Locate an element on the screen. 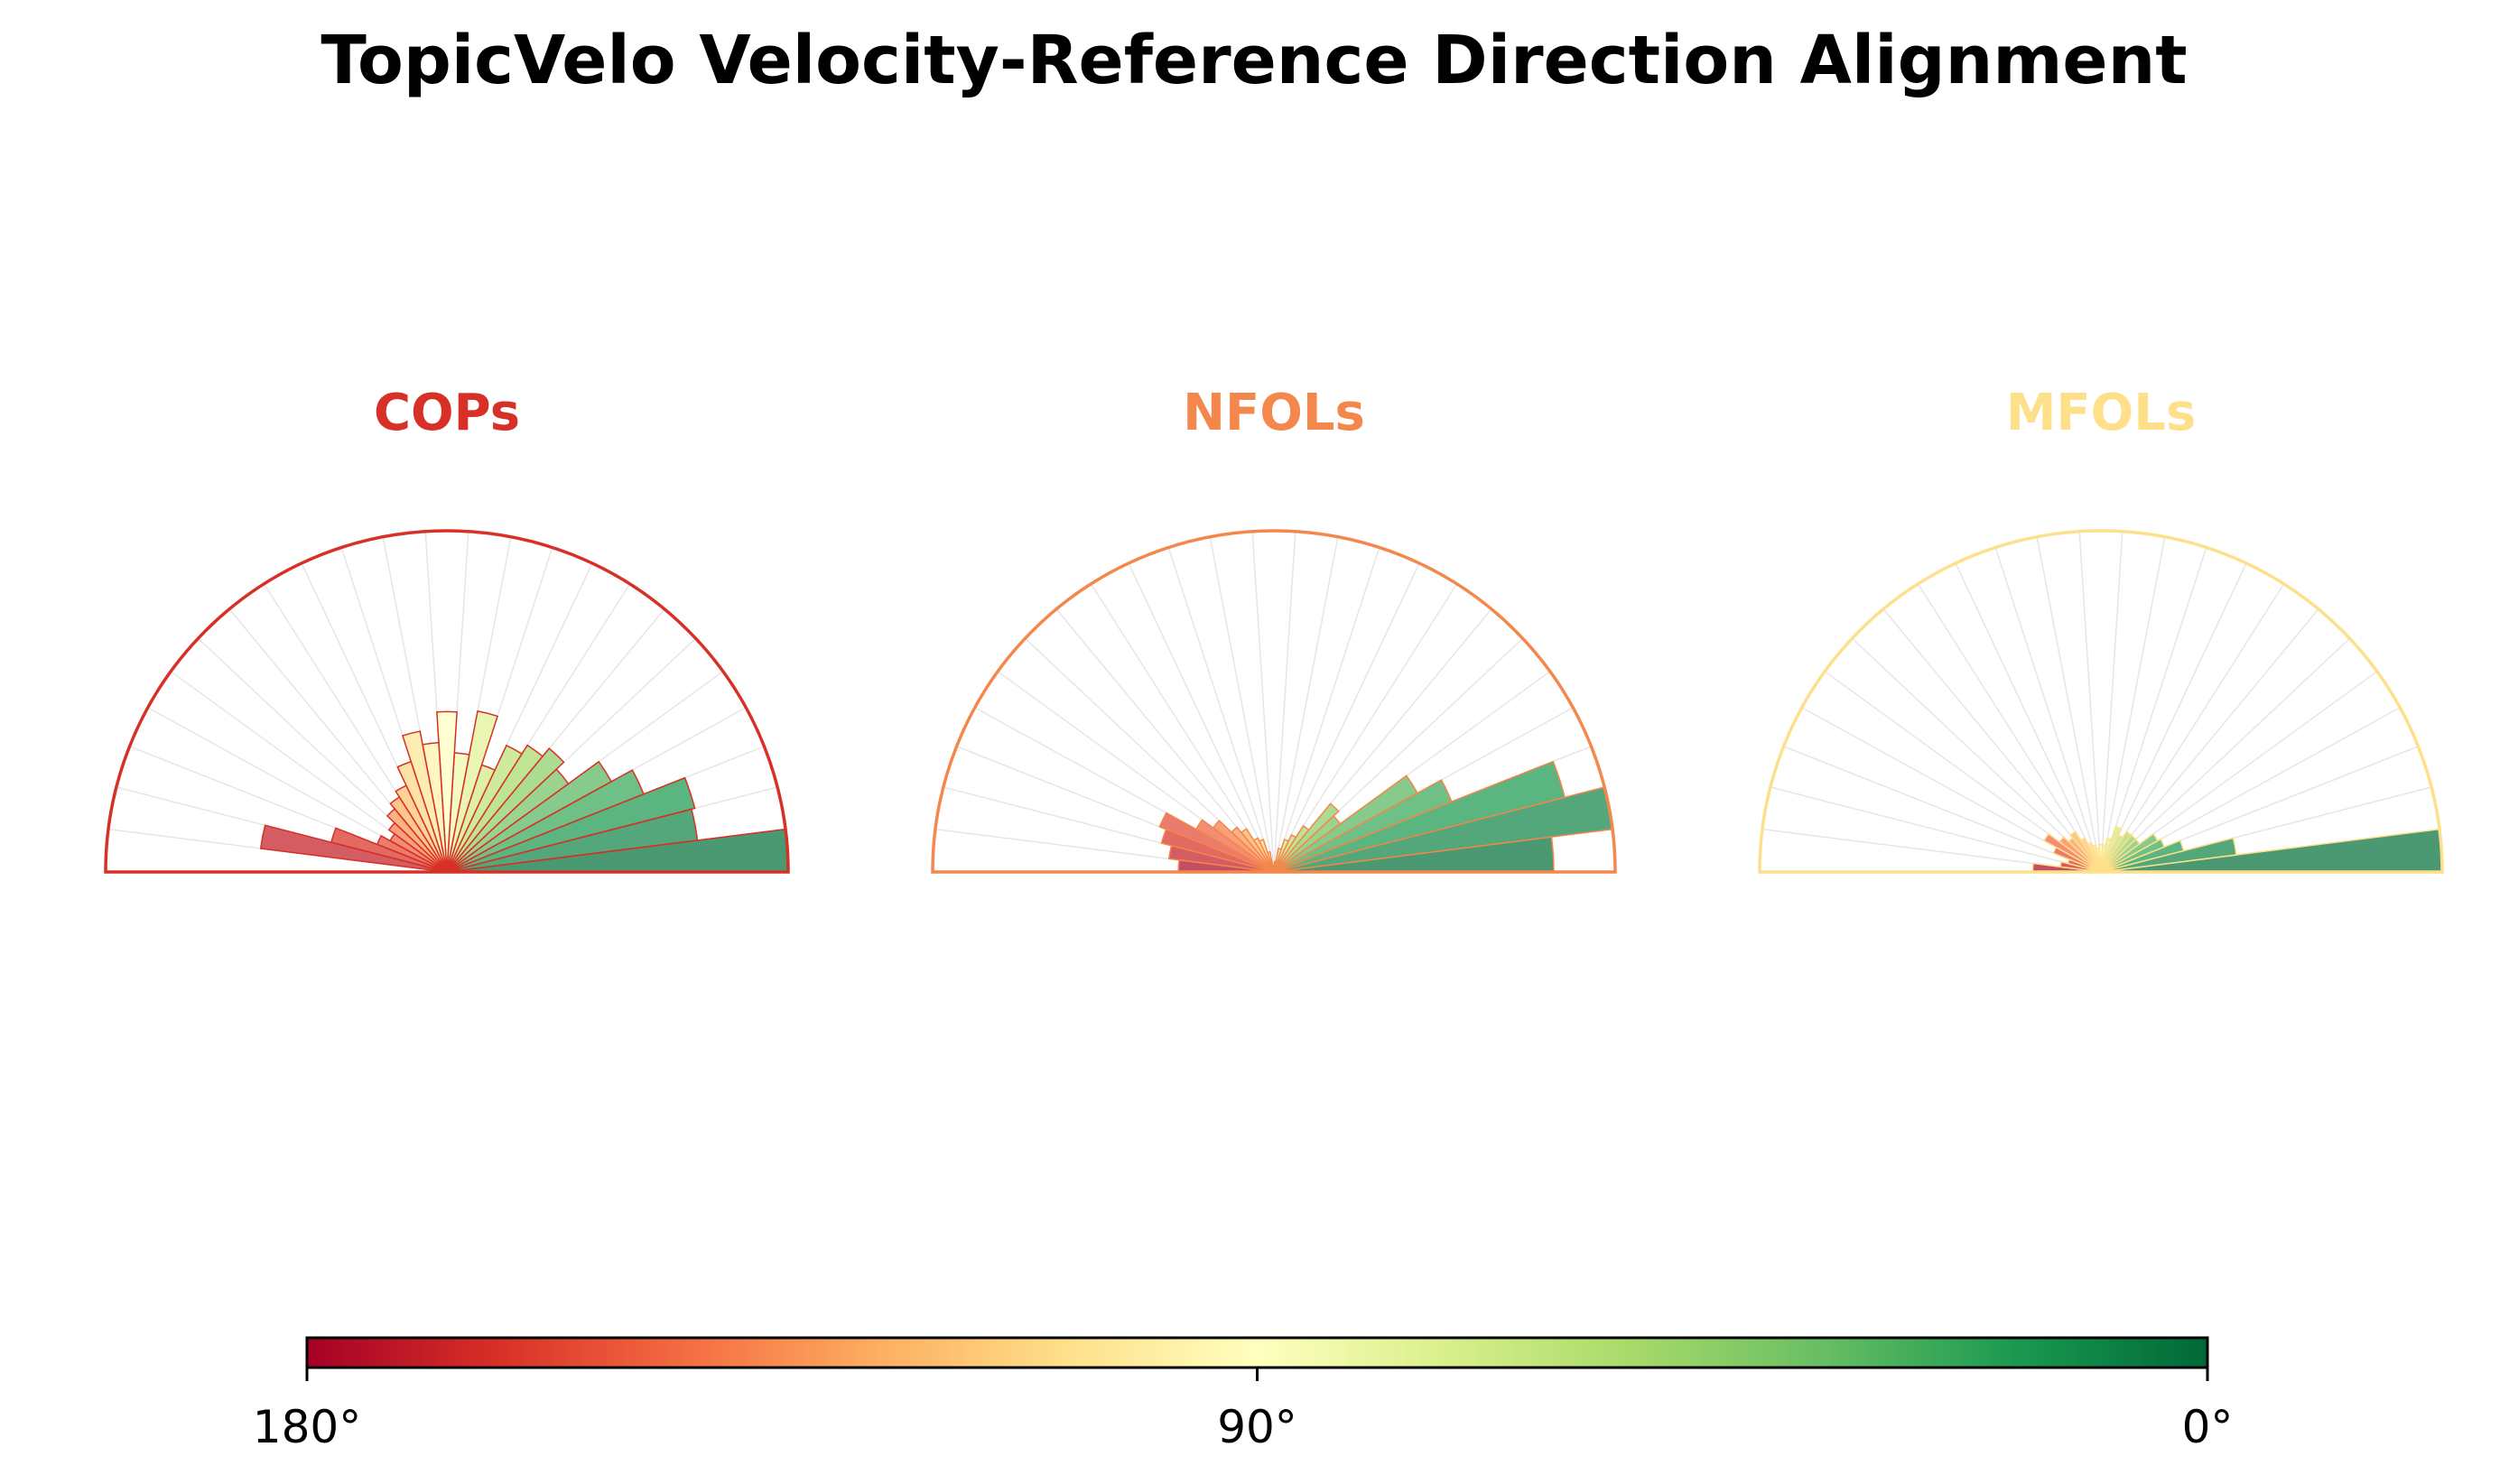 This screenshot has width=2509, height=1484. polar-panel-nfols: NFOLs is located at coordinates (1274, 629).